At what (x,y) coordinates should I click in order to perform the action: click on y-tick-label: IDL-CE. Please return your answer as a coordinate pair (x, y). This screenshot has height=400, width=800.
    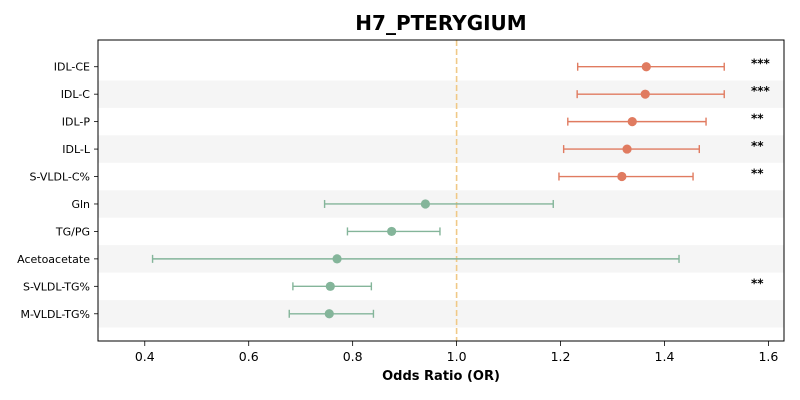
    Looking at the image, I should click on (72, 67).